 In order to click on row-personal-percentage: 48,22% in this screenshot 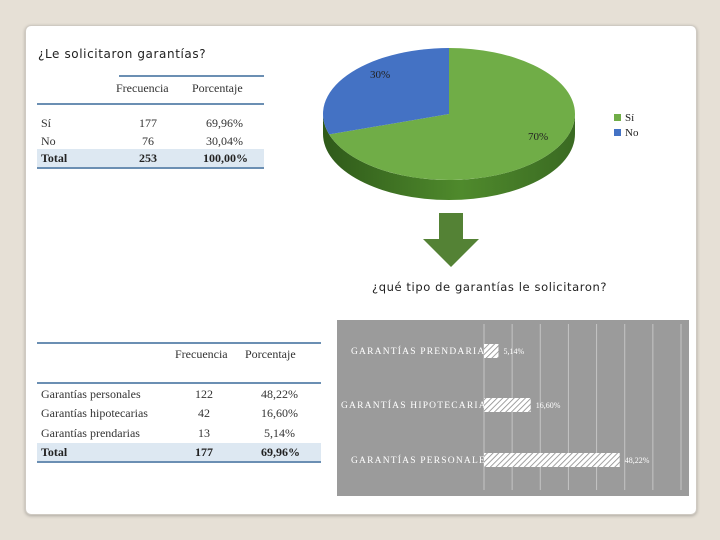, I will do `click(279, 394)`.